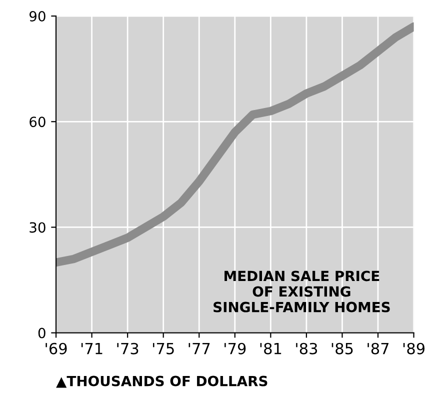  What do you see at coordinates (414, 348) in the screenshot?
I see `x-tick-label: '89` at bounding box center [414, 348].